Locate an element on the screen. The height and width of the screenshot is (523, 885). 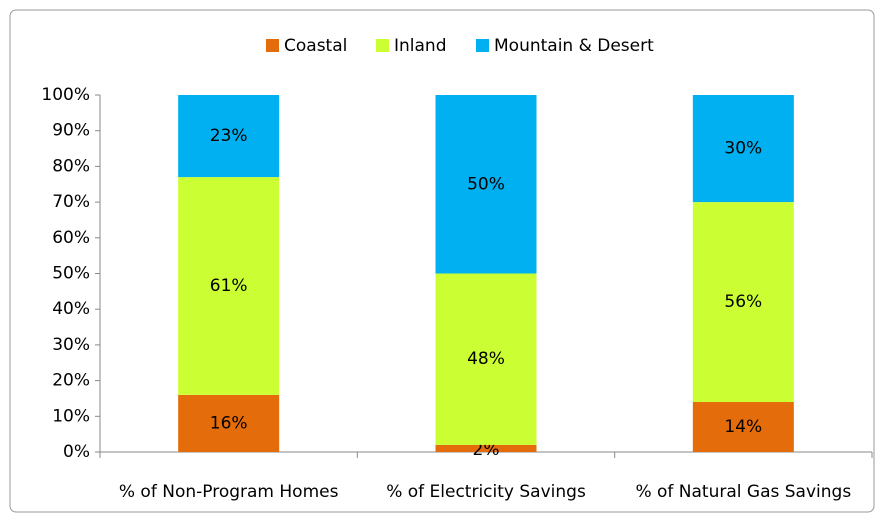
data-label: 23% is located at coordinates (229, 136).